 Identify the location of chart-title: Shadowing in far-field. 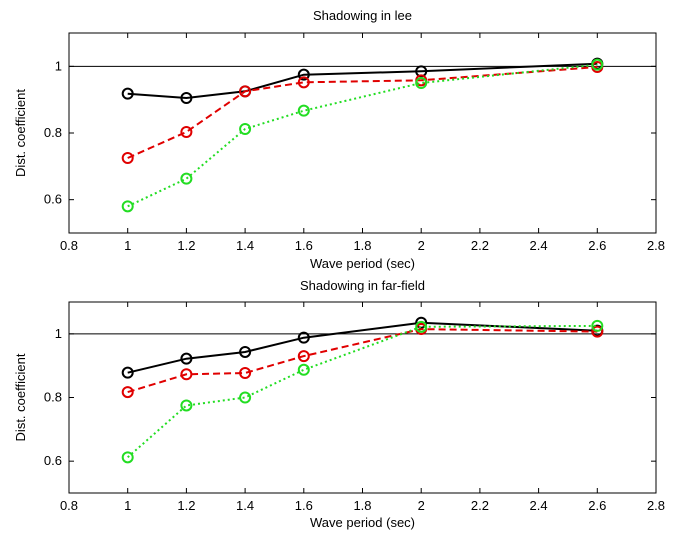
(362, 285).